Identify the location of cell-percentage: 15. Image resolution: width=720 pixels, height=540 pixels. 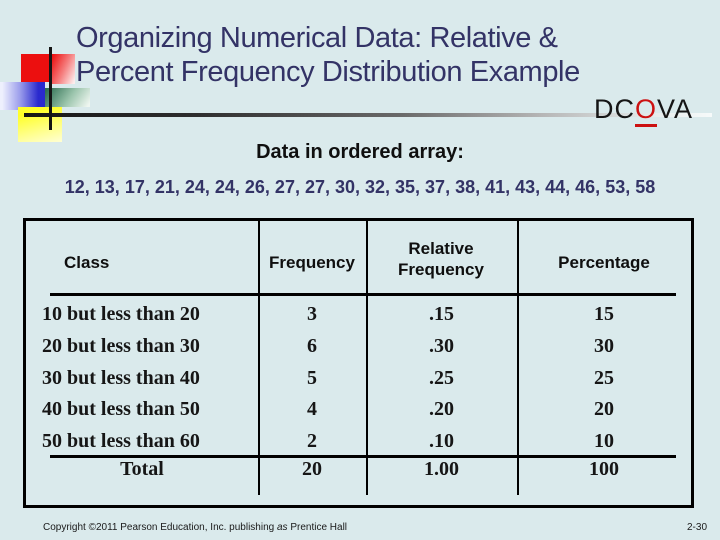
(604, 314).